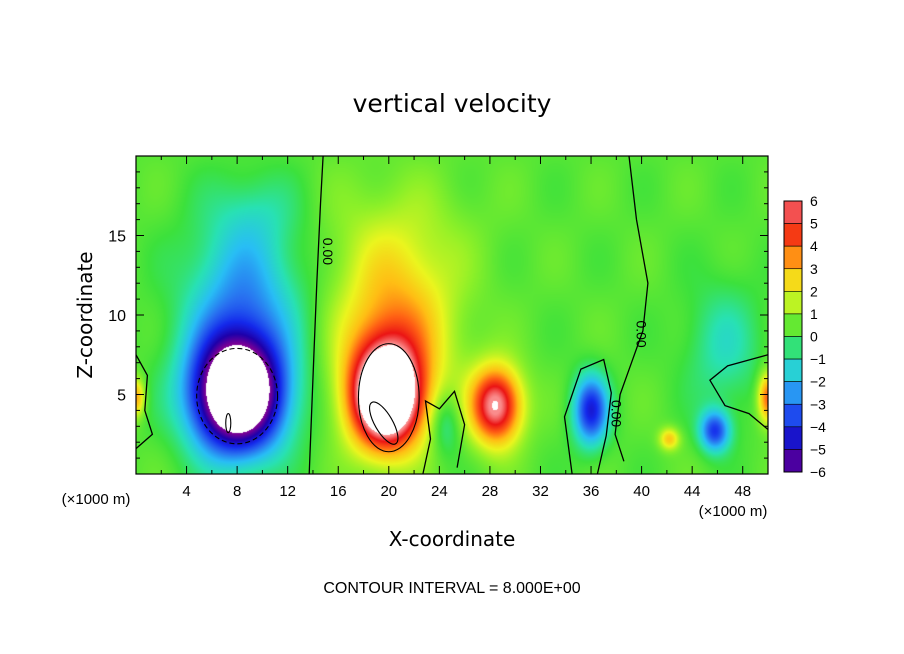 The height and width of the screenshot is (654, 904). I want to click on colorbar-tick-label: 1, so click(814, 314).